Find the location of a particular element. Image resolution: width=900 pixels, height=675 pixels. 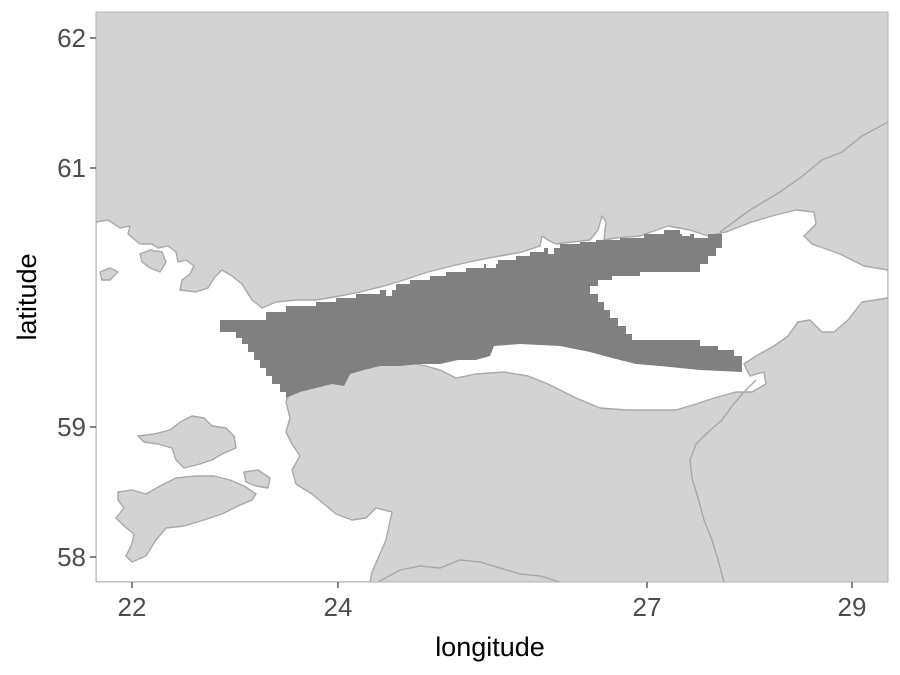

x-tick-label: 29 is located at coordinates (852, 607).